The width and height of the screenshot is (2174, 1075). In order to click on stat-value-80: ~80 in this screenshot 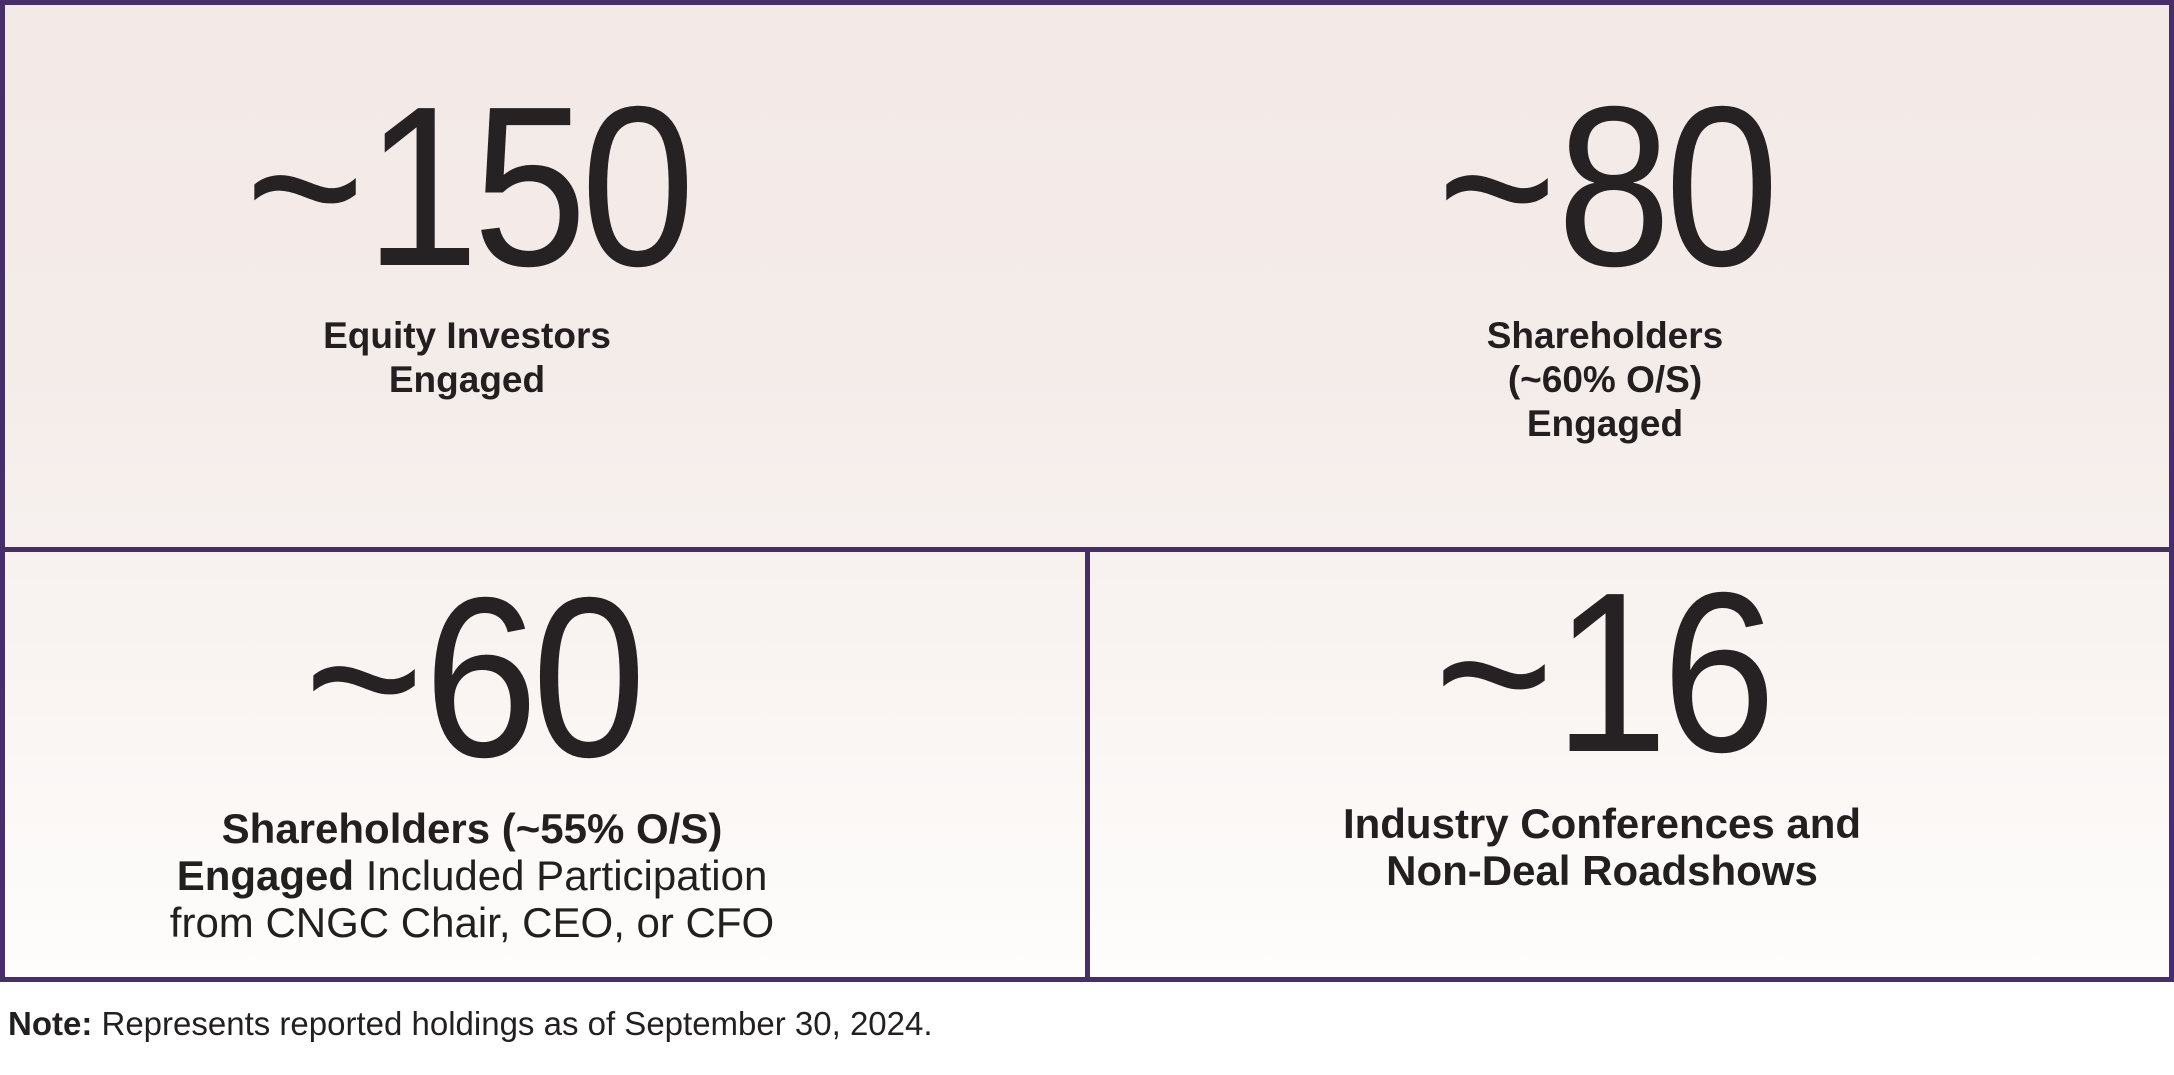, I will do `click(1608, 187)`.